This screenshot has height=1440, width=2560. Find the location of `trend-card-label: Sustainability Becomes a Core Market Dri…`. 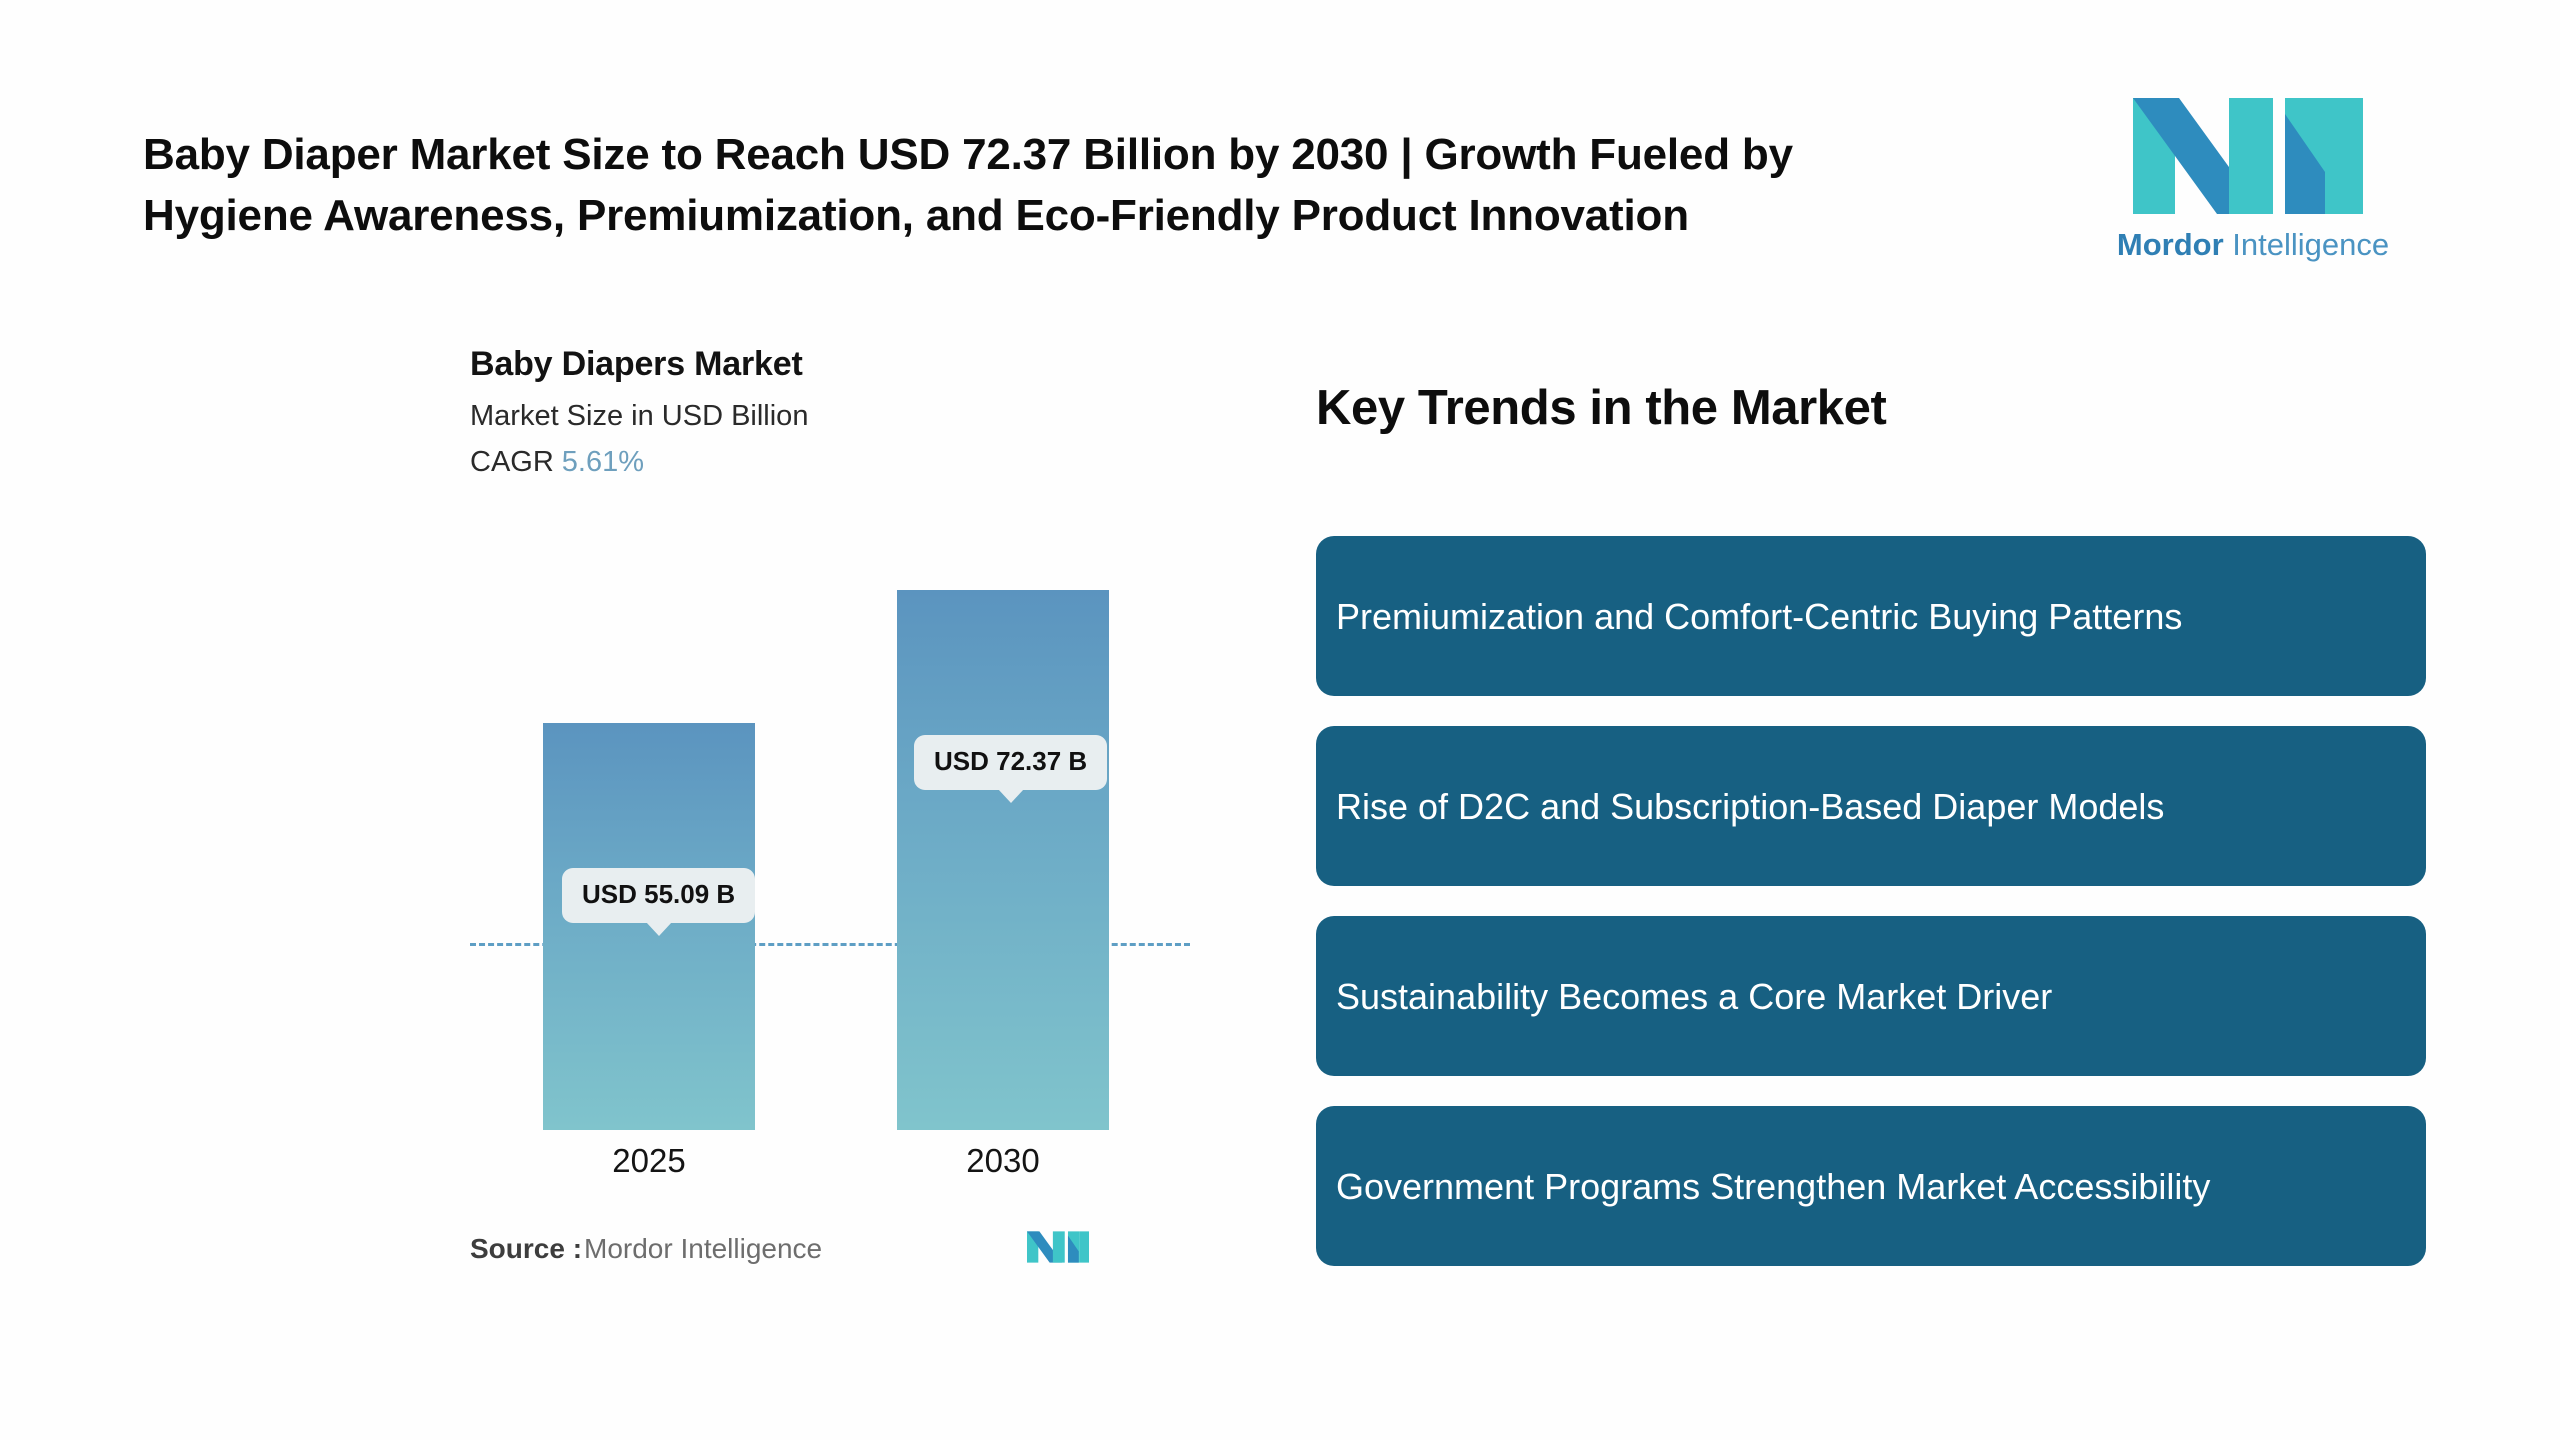

trend-card-label: Sustainability Becomes a Core Market Dri… is located at coordinates (1694, 996).